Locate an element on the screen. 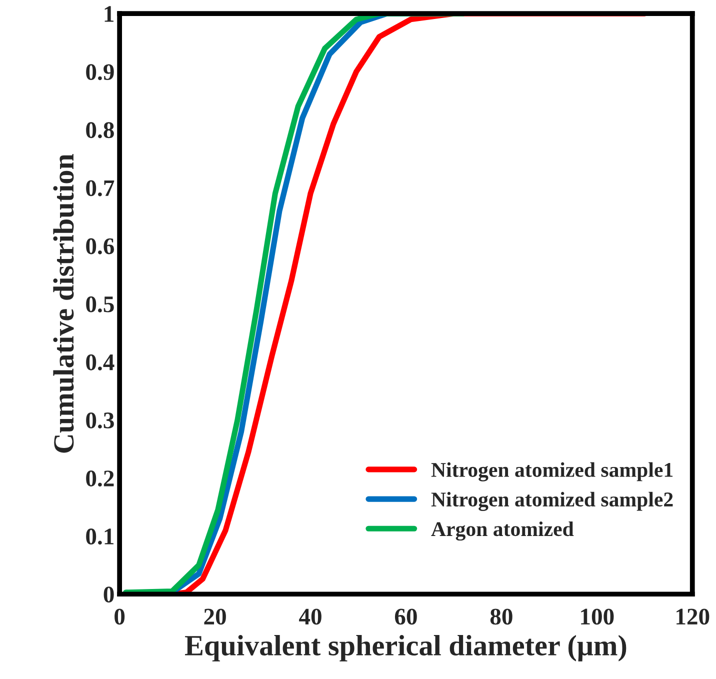 Image resolution: width=716 pixels, height=679 pixels. x-axis-title: Equivalent spherical diameter (μm) is located at coordinates (405, 648).